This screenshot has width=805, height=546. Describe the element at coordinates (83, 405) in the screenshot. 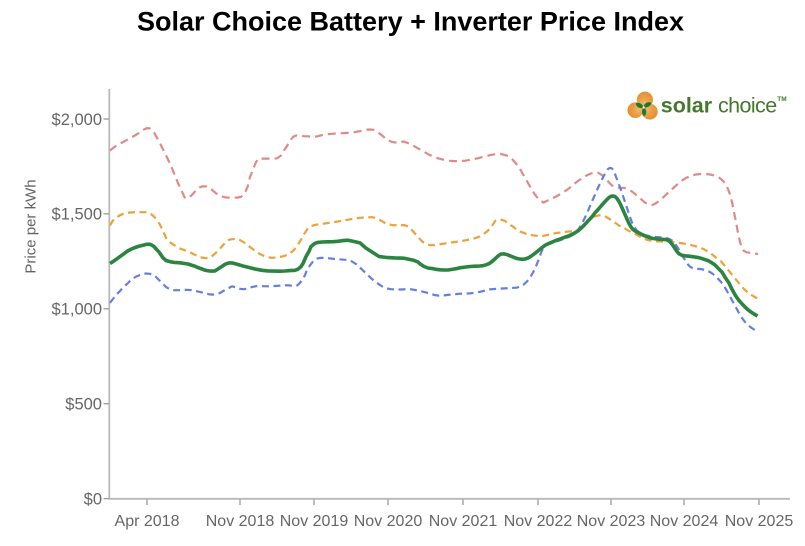

I see `svg-text: $500` at that location.